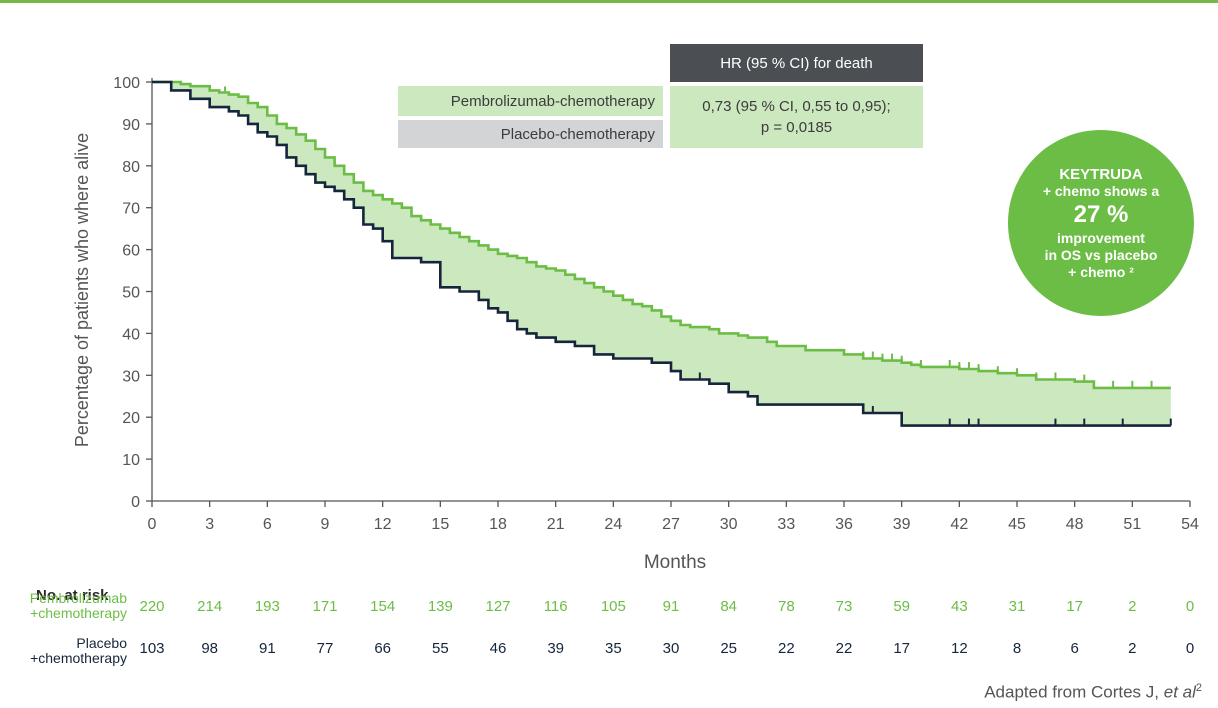 Image resolution: width=1218 pixels, height=708 pixels. I want to click on legend-pembrolizumab: Pembrolizumab-chemotherapy, so click(530, 101).